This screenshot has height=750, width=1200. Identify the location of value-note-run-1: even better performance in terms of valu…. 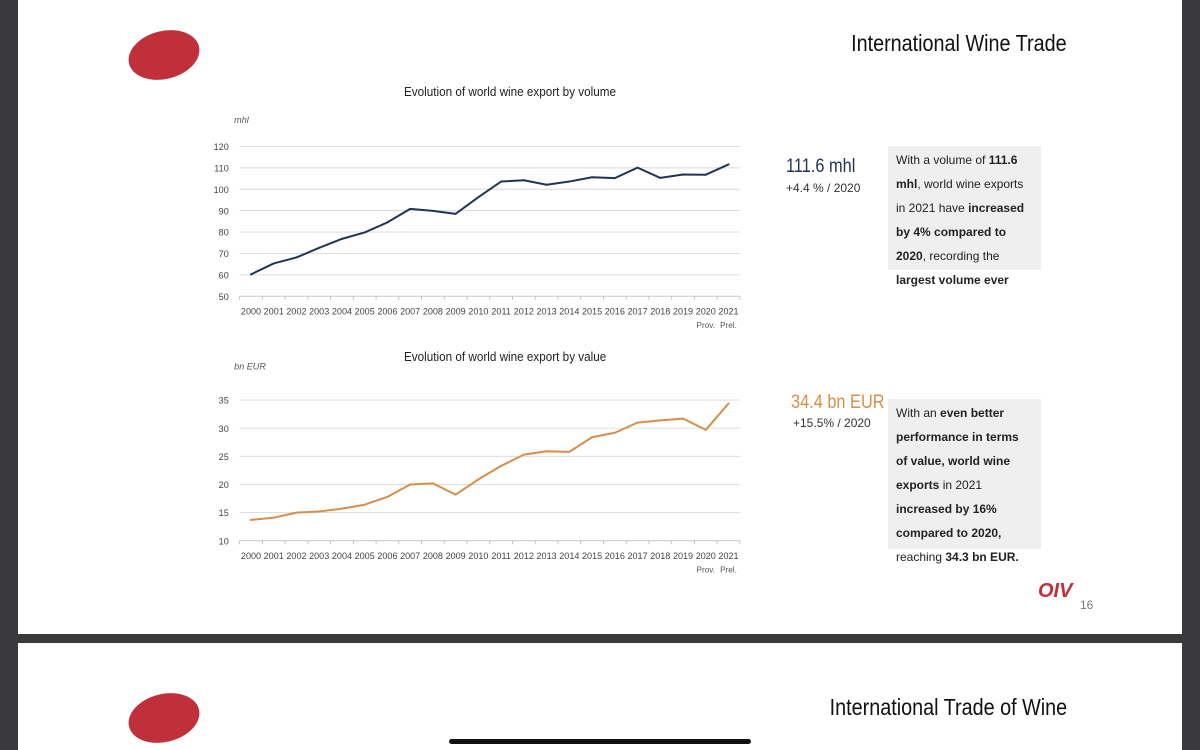
(957, 449).